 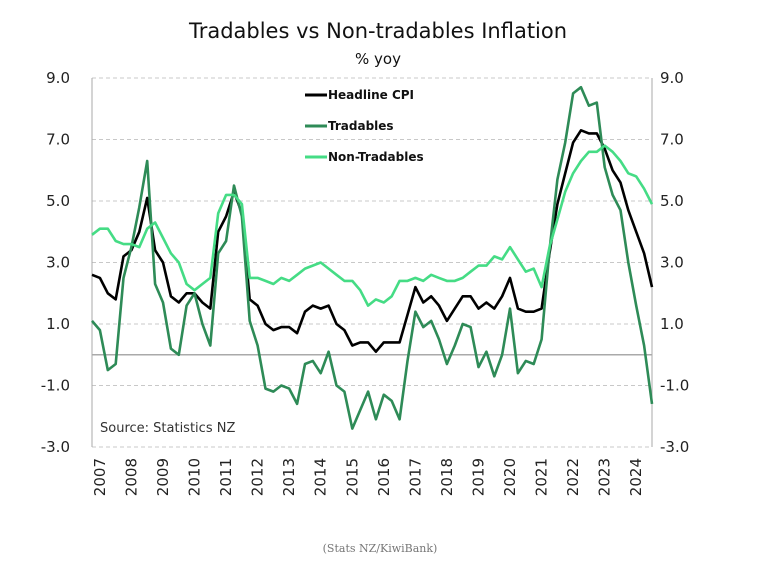 What do you see at coordinates (289, 477) in the screenshot?
I see `x-tick-label: 2013` at bounding box center [289, 477].